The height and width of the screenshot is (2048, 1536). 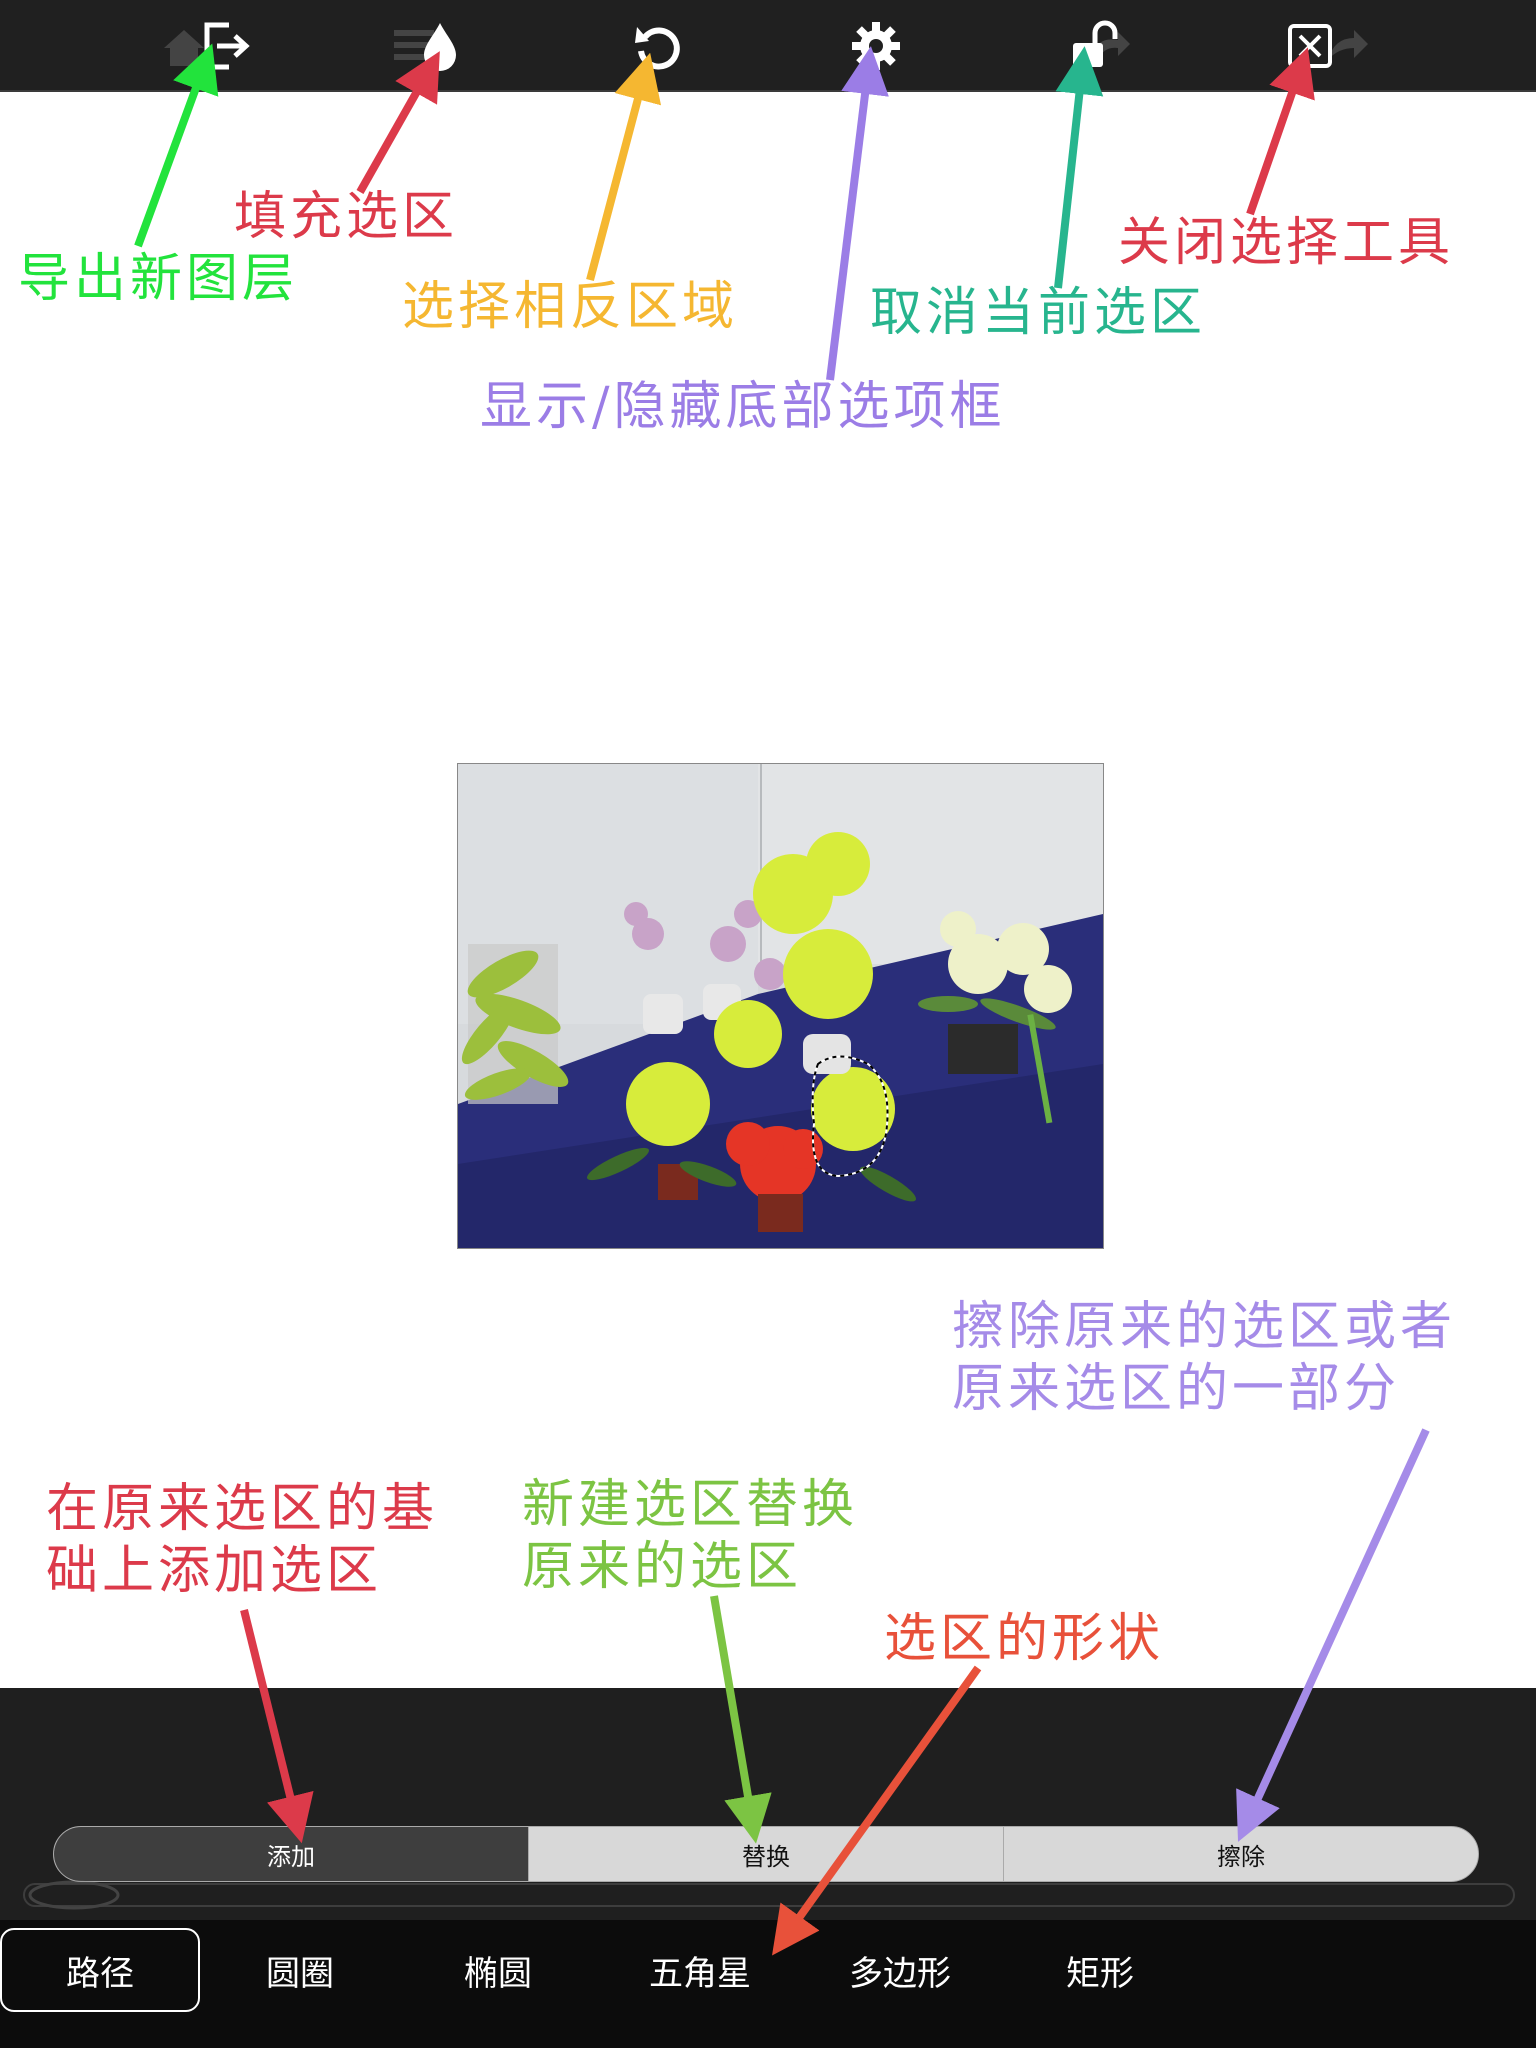 I want to click on invert-selection-button, so click(x=658, y=46).